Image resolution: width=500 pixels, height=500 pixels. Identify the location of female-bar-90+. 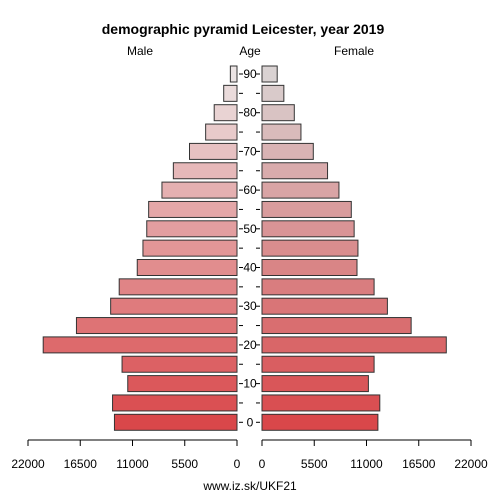
(269, 74).